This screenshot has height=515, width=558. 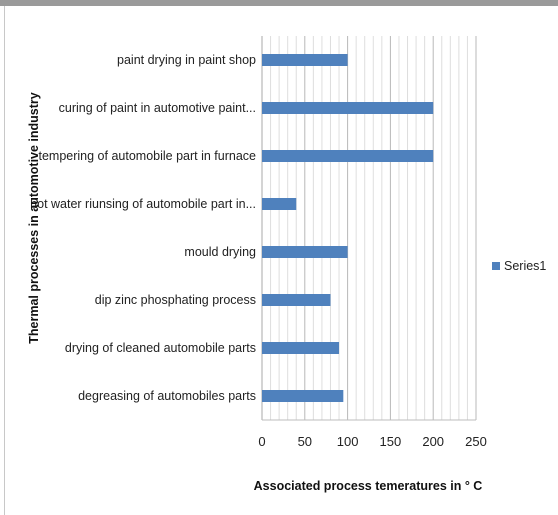 What do you see at coordinates (186, 60) in the screenshot?
I see `category-label: paint drying in paint shop` at bounding box center [186, 60].